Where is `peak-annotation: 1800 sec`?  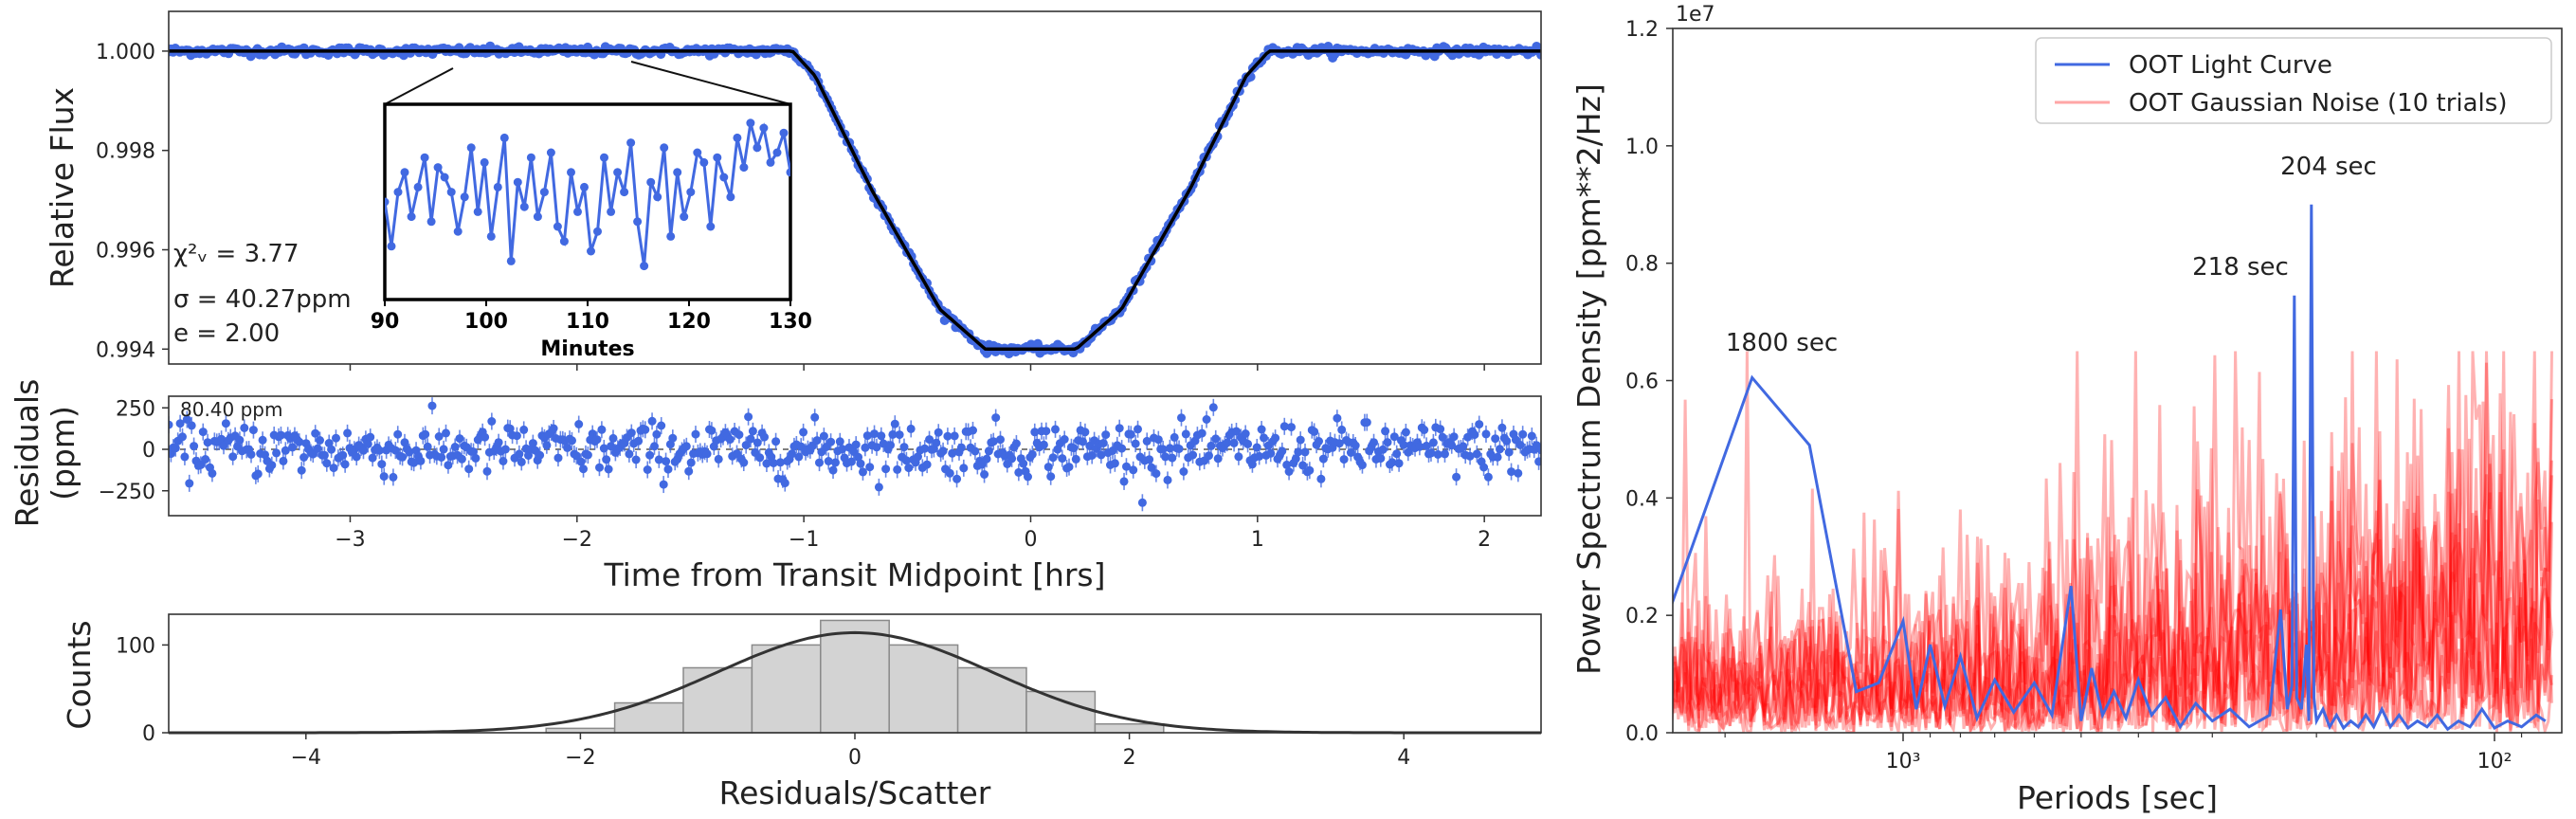 peak-annotation: 1800 sec is located at coordinates (1782, 343).